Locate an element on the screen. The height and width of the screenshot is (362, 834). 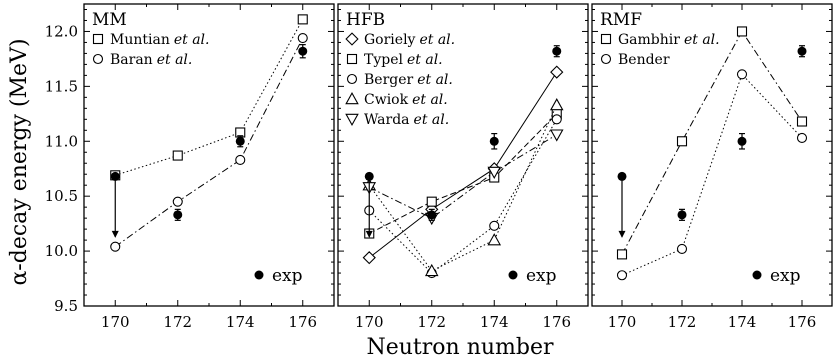
legend-name: Goriely is located at coordinates (390, 40).